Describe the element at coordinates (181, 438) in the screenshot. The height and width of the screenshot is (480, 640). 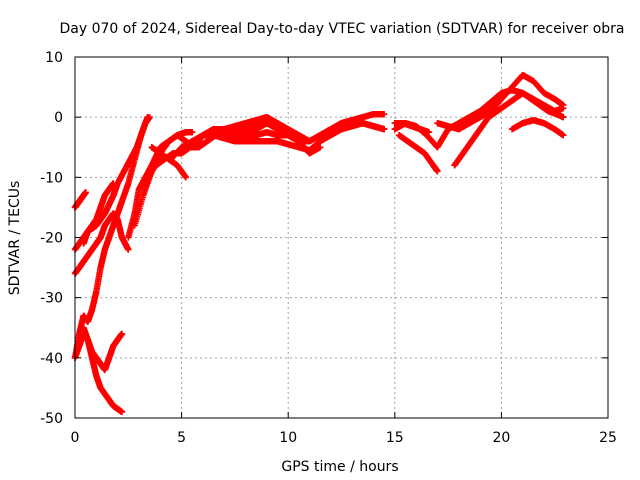
I see `x-tick-label: 5` at that location.